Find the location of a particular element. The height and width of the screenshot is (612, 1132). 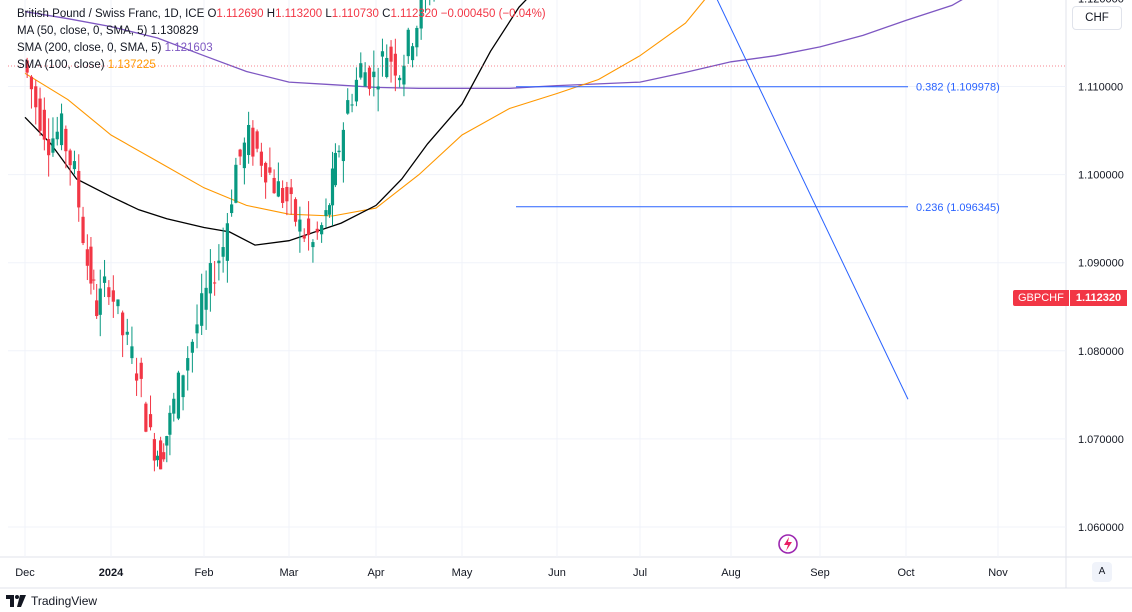

event-lightning-icon is located at coordinates (788, 544).